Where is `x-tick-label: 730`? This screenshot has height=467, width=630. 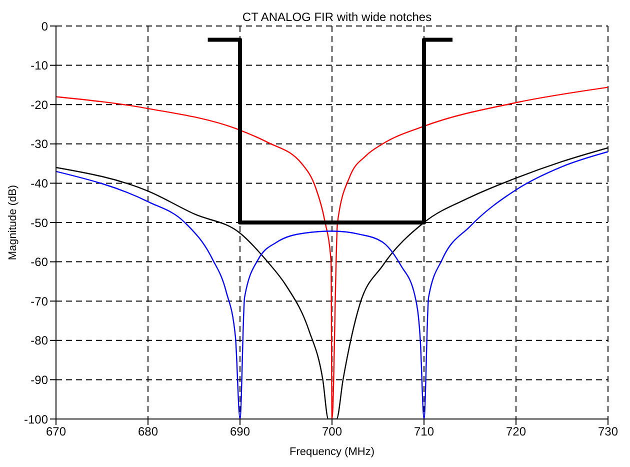
x-tick-label: 730 is located at coordinates (608, 431).